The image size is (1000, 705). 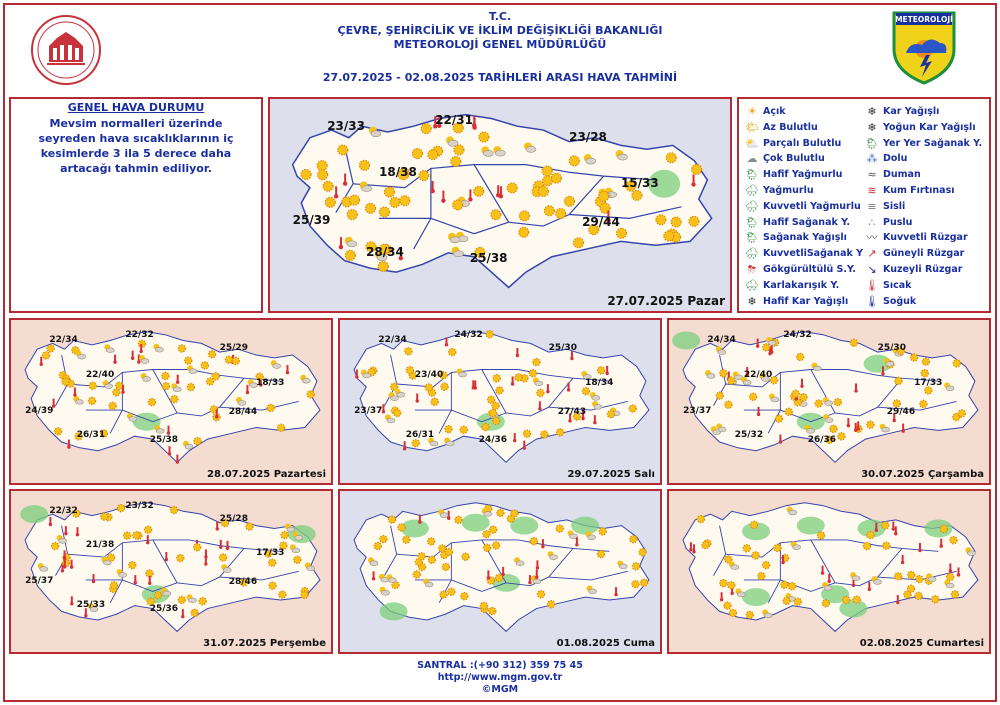 What do you see at coordinates (500, 677) in the screenshot?
I see `footer-url: http://www.mgm.gov.tr` at bounding box center [500, 677].